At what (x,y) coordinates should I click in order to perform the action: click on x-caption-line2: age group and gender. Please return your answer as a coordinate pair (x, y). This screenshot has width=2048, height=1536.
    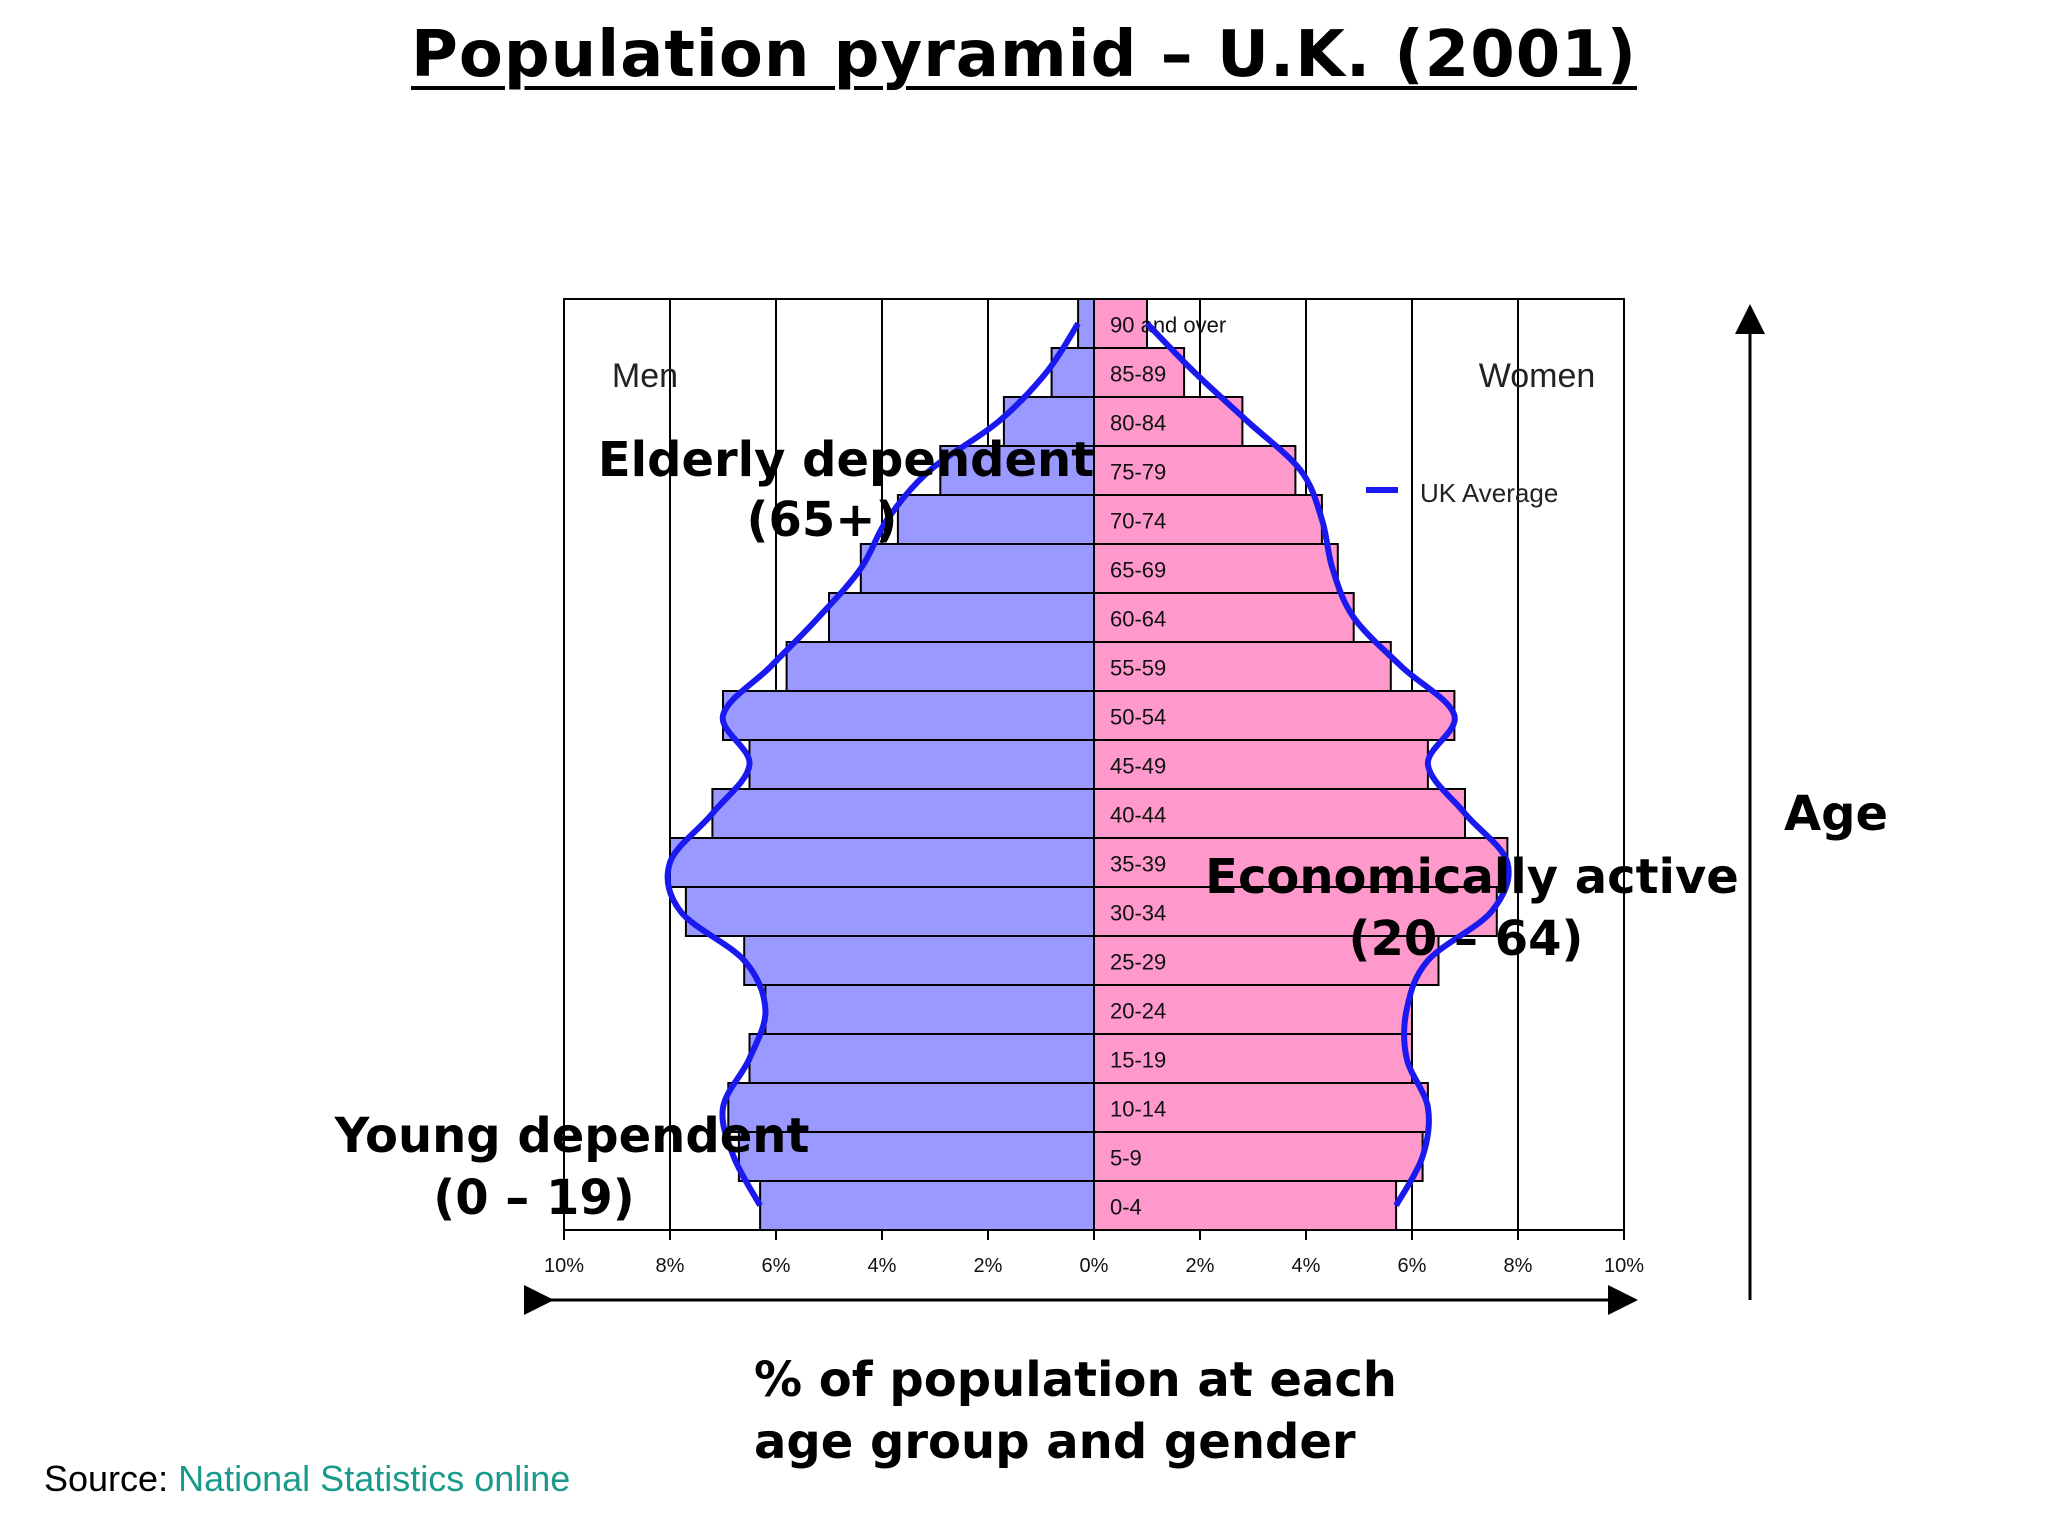
    Looking at the image, I should click on (1055, 1442).